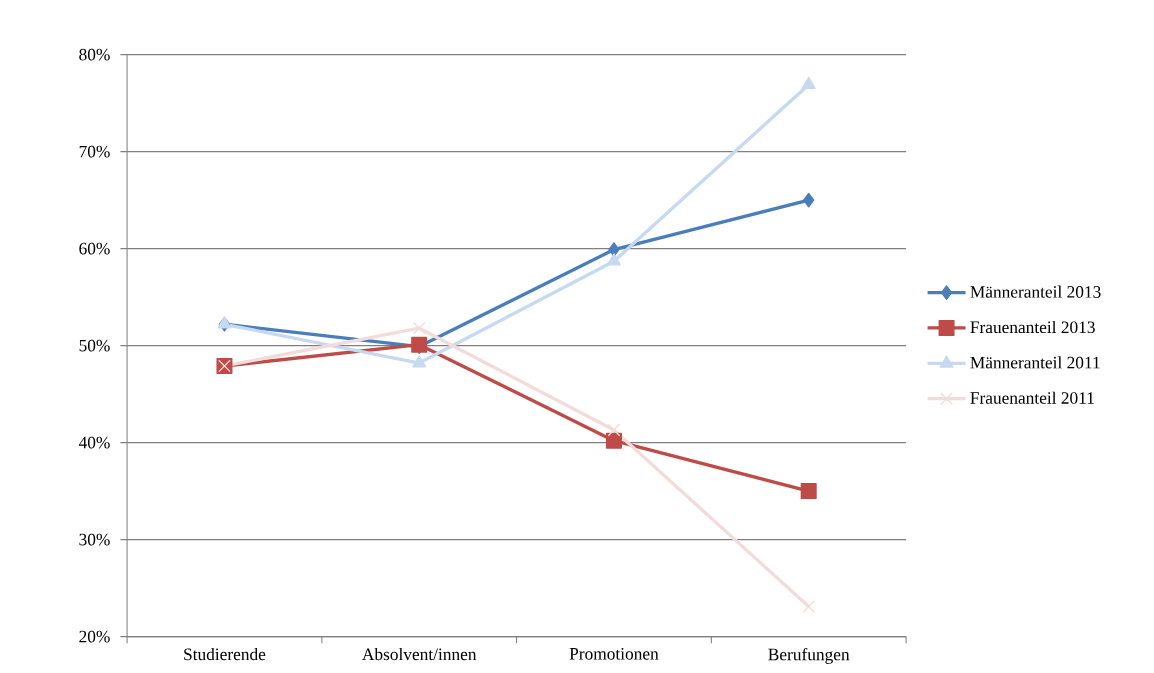 This screenshot has height=673, width=1154. What do you see at coordinates (1032, 327) in the screenshot?
I see `legend-label: Frauenanteil 2013` at bounding box center [1032, 327].